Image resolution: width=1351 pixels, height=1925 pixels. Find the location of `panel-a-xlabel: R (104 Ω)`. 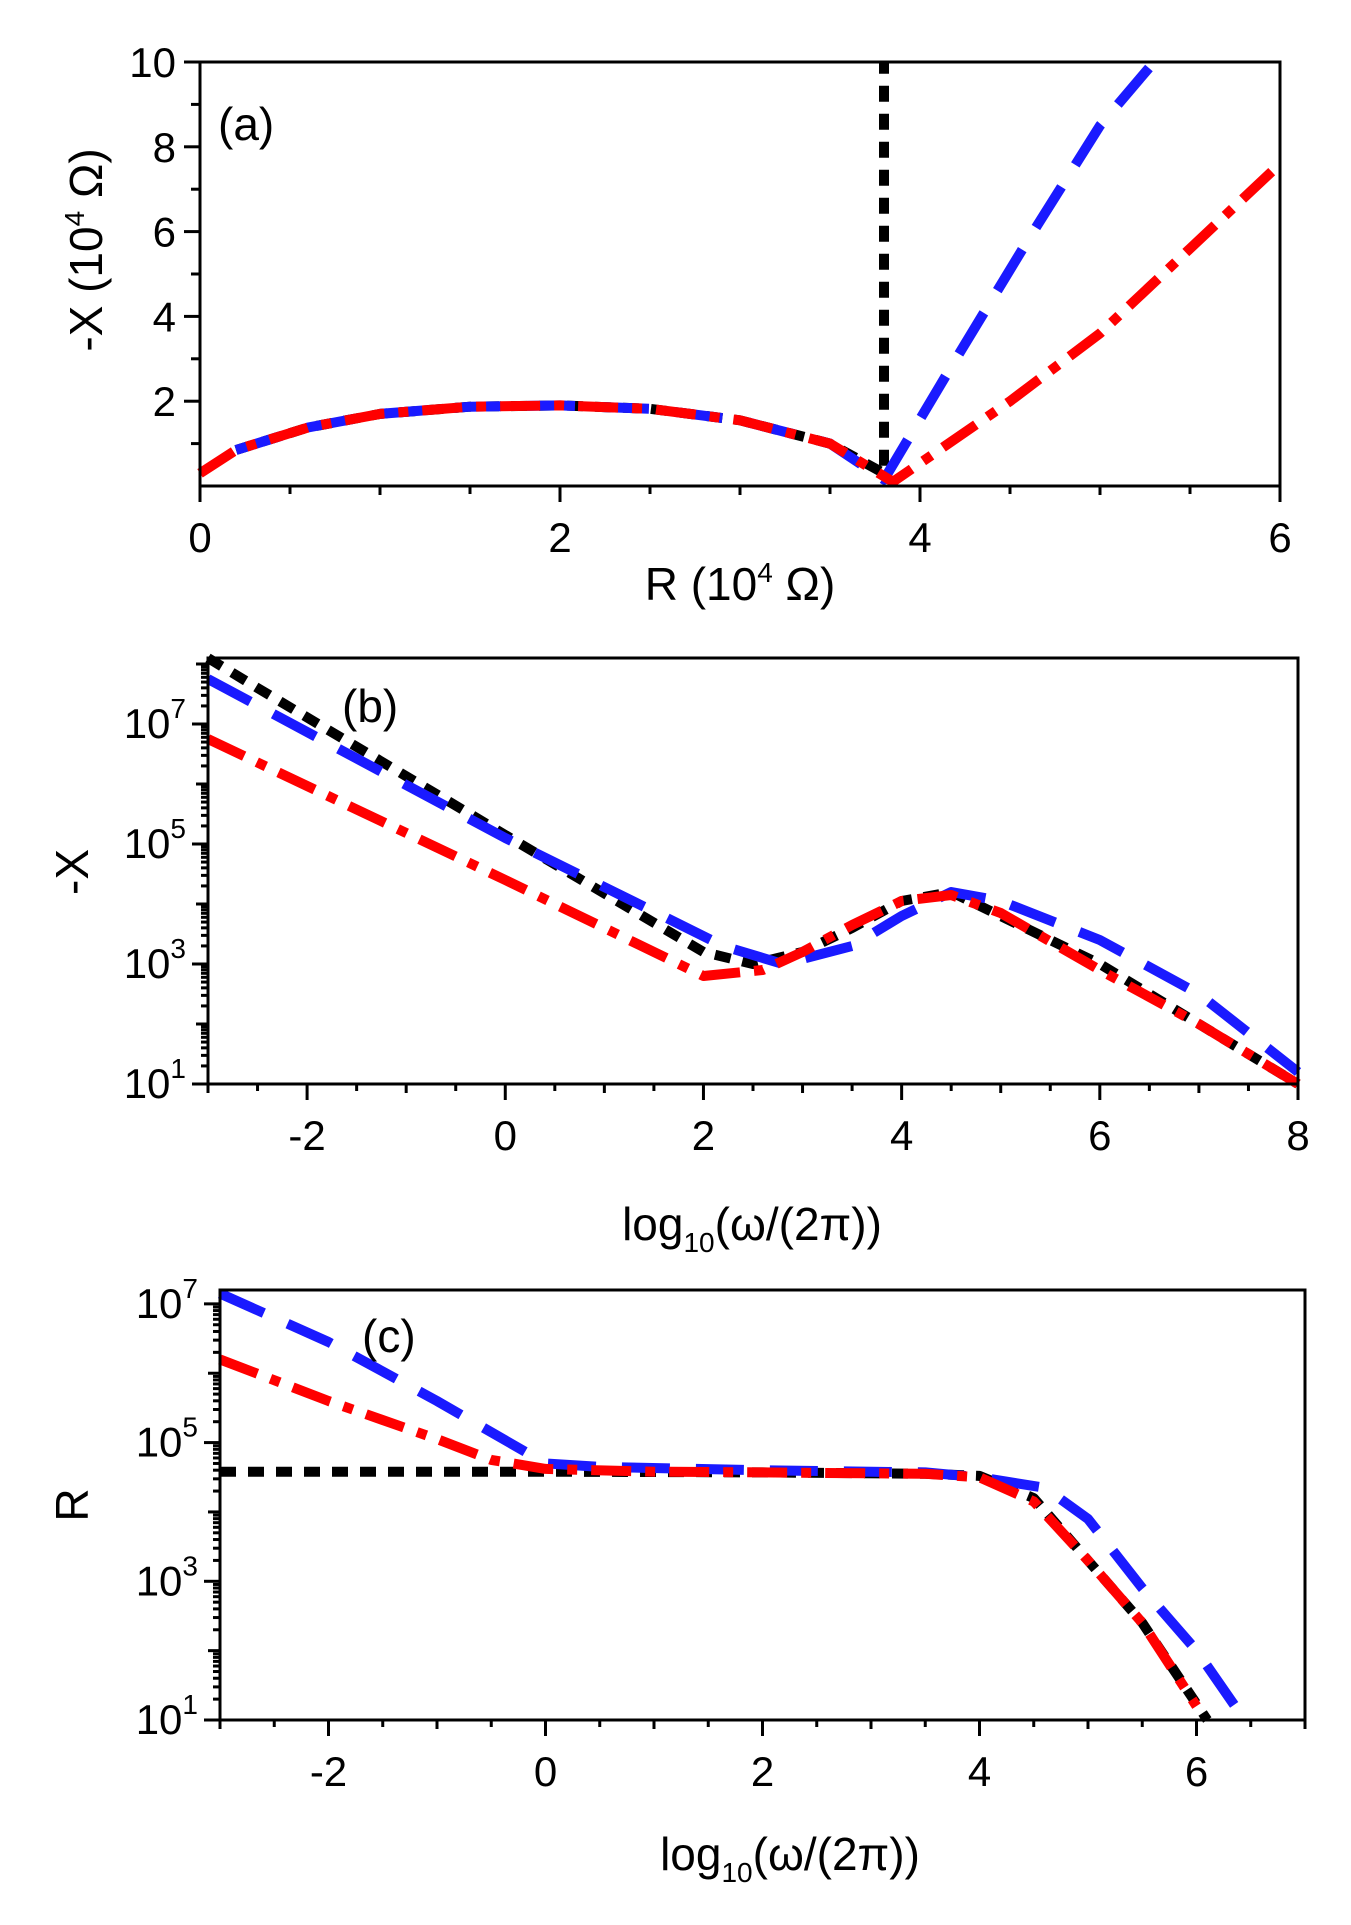

panel-a-xlabel: R (104 Ω) is located at coordinates (740, 583).